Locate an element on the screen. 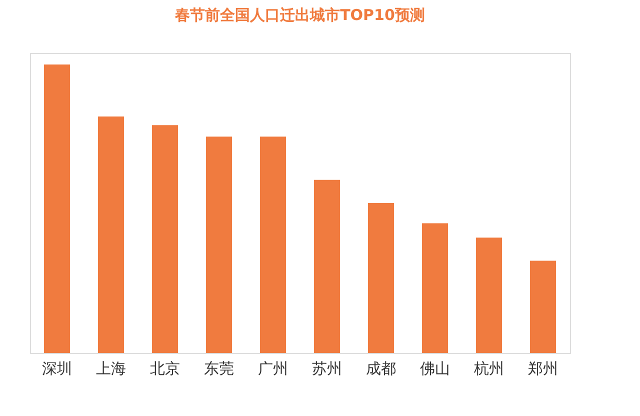  x-tick-label: 深圳 is located at coordinates (57, 369).